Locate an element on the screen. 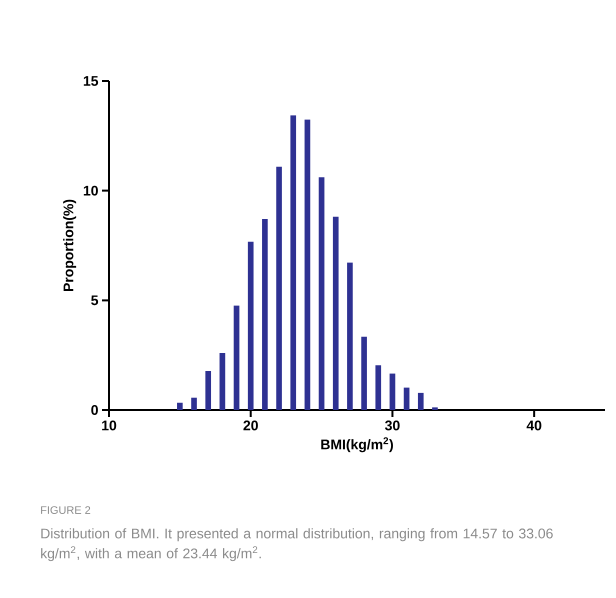  y-axis-title: Proportion(%) is located at coordinates (69, 246).